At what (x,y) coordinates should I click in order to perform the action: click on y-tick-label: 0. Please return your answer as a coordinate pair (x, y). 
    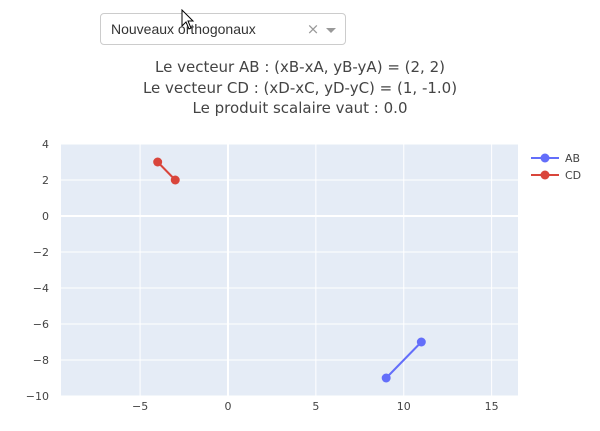
    Looking at the image, I should click on (45, 216).